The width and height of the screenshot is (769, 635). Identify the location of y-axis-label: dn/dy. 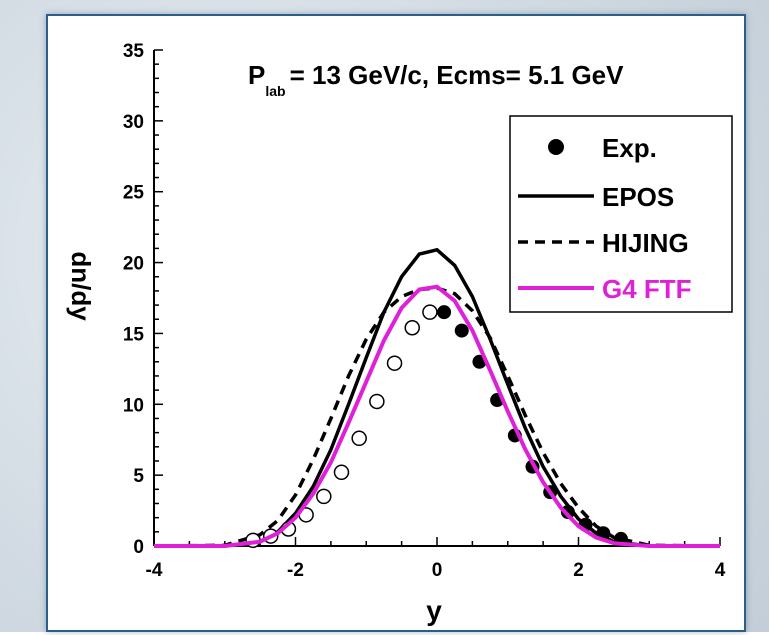
(81, 286).